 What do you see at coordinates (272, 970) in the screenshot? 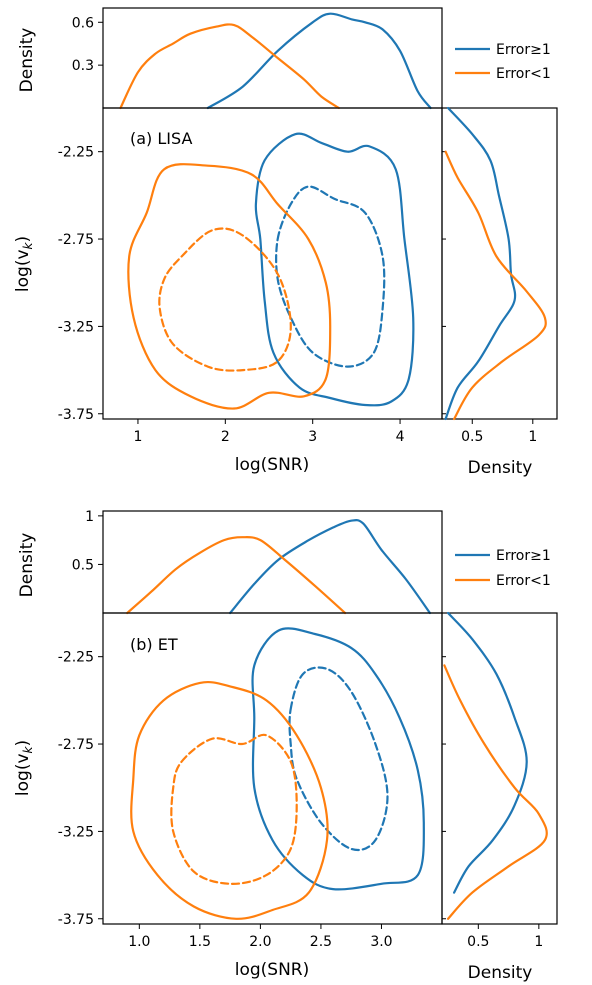
I see `panel-b-xlabel: log(SNR)` at bounding box center [272, 970].